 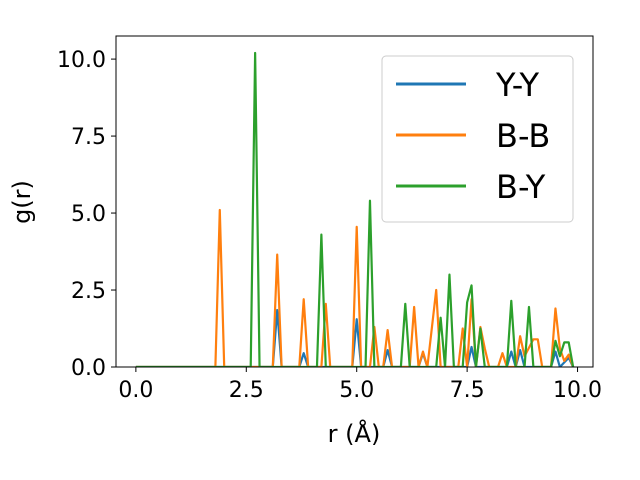 What do you see at coordinates (523, 136) in the screenshot?
I see `legend-label-b-b: B-B` at bounding box center [523, 136].